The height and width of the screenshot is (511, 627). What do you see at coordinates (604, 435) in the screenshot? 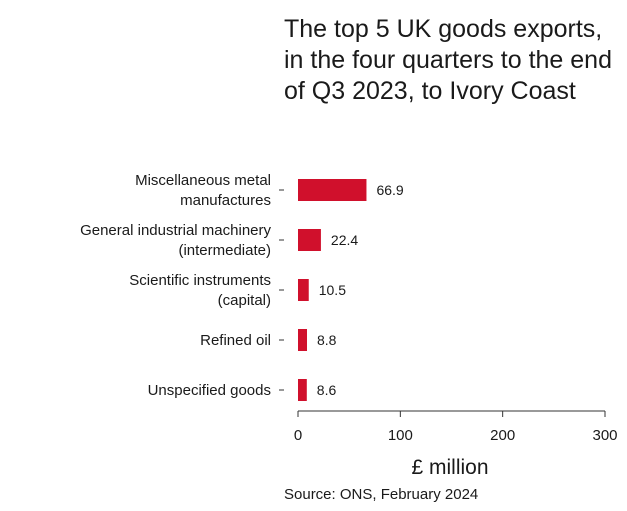
I see `x-tick-label: 300` at bounding box center [604, 435].